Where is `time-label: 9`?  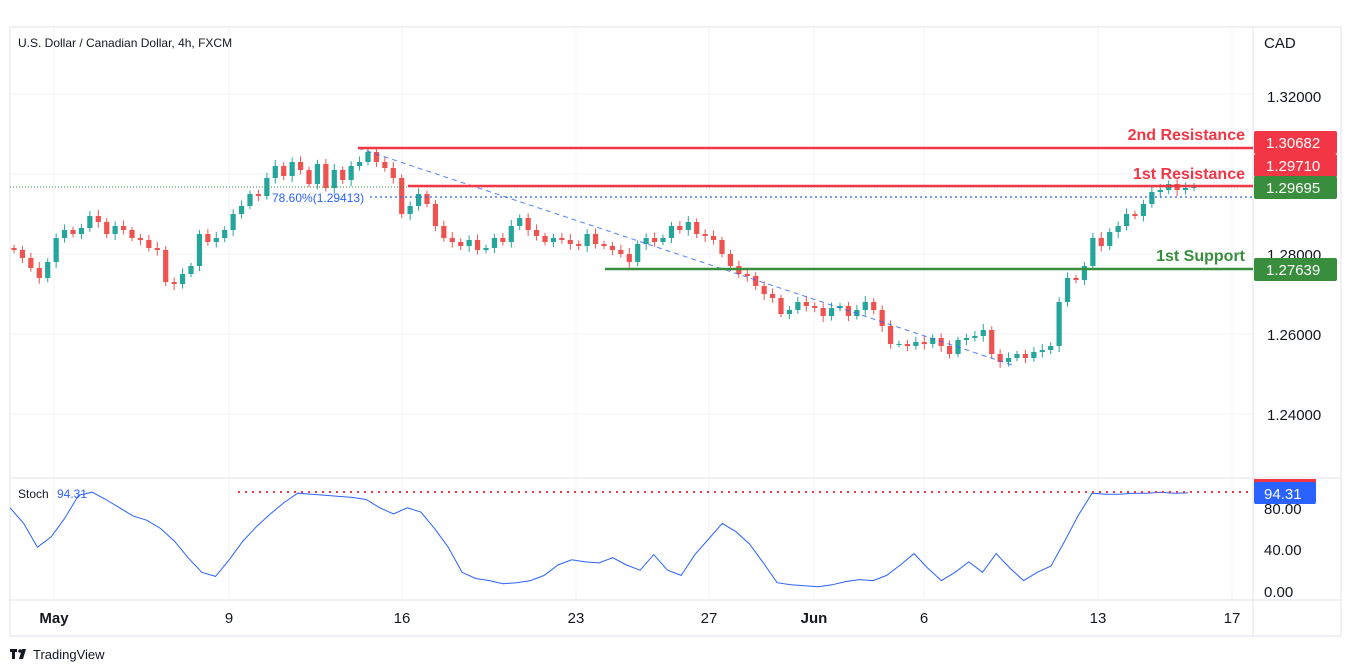 time-label: 9 is located at coordinates (229, 618).